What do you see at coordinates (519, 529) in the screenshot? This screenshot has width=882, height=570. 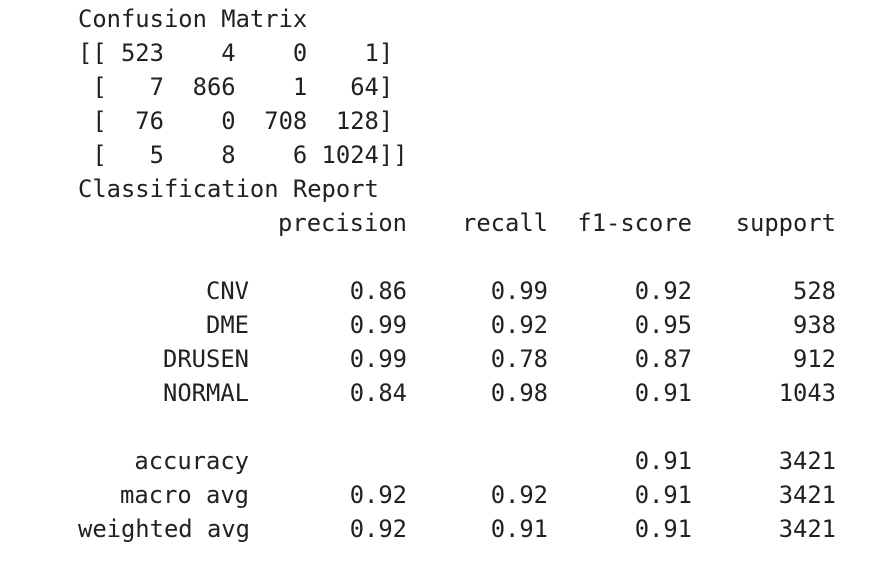 I see `recall-value: 0.91` at bounding box center [519, 529].